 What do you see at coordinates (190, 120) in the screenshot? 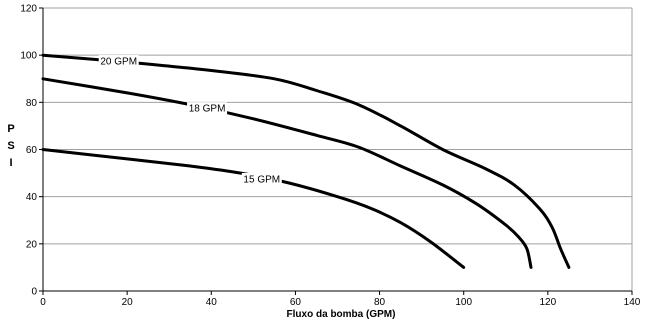
I see `series-labels: 20 GPM 18 GPM 15 GPM` at bounding box center [190, 120].